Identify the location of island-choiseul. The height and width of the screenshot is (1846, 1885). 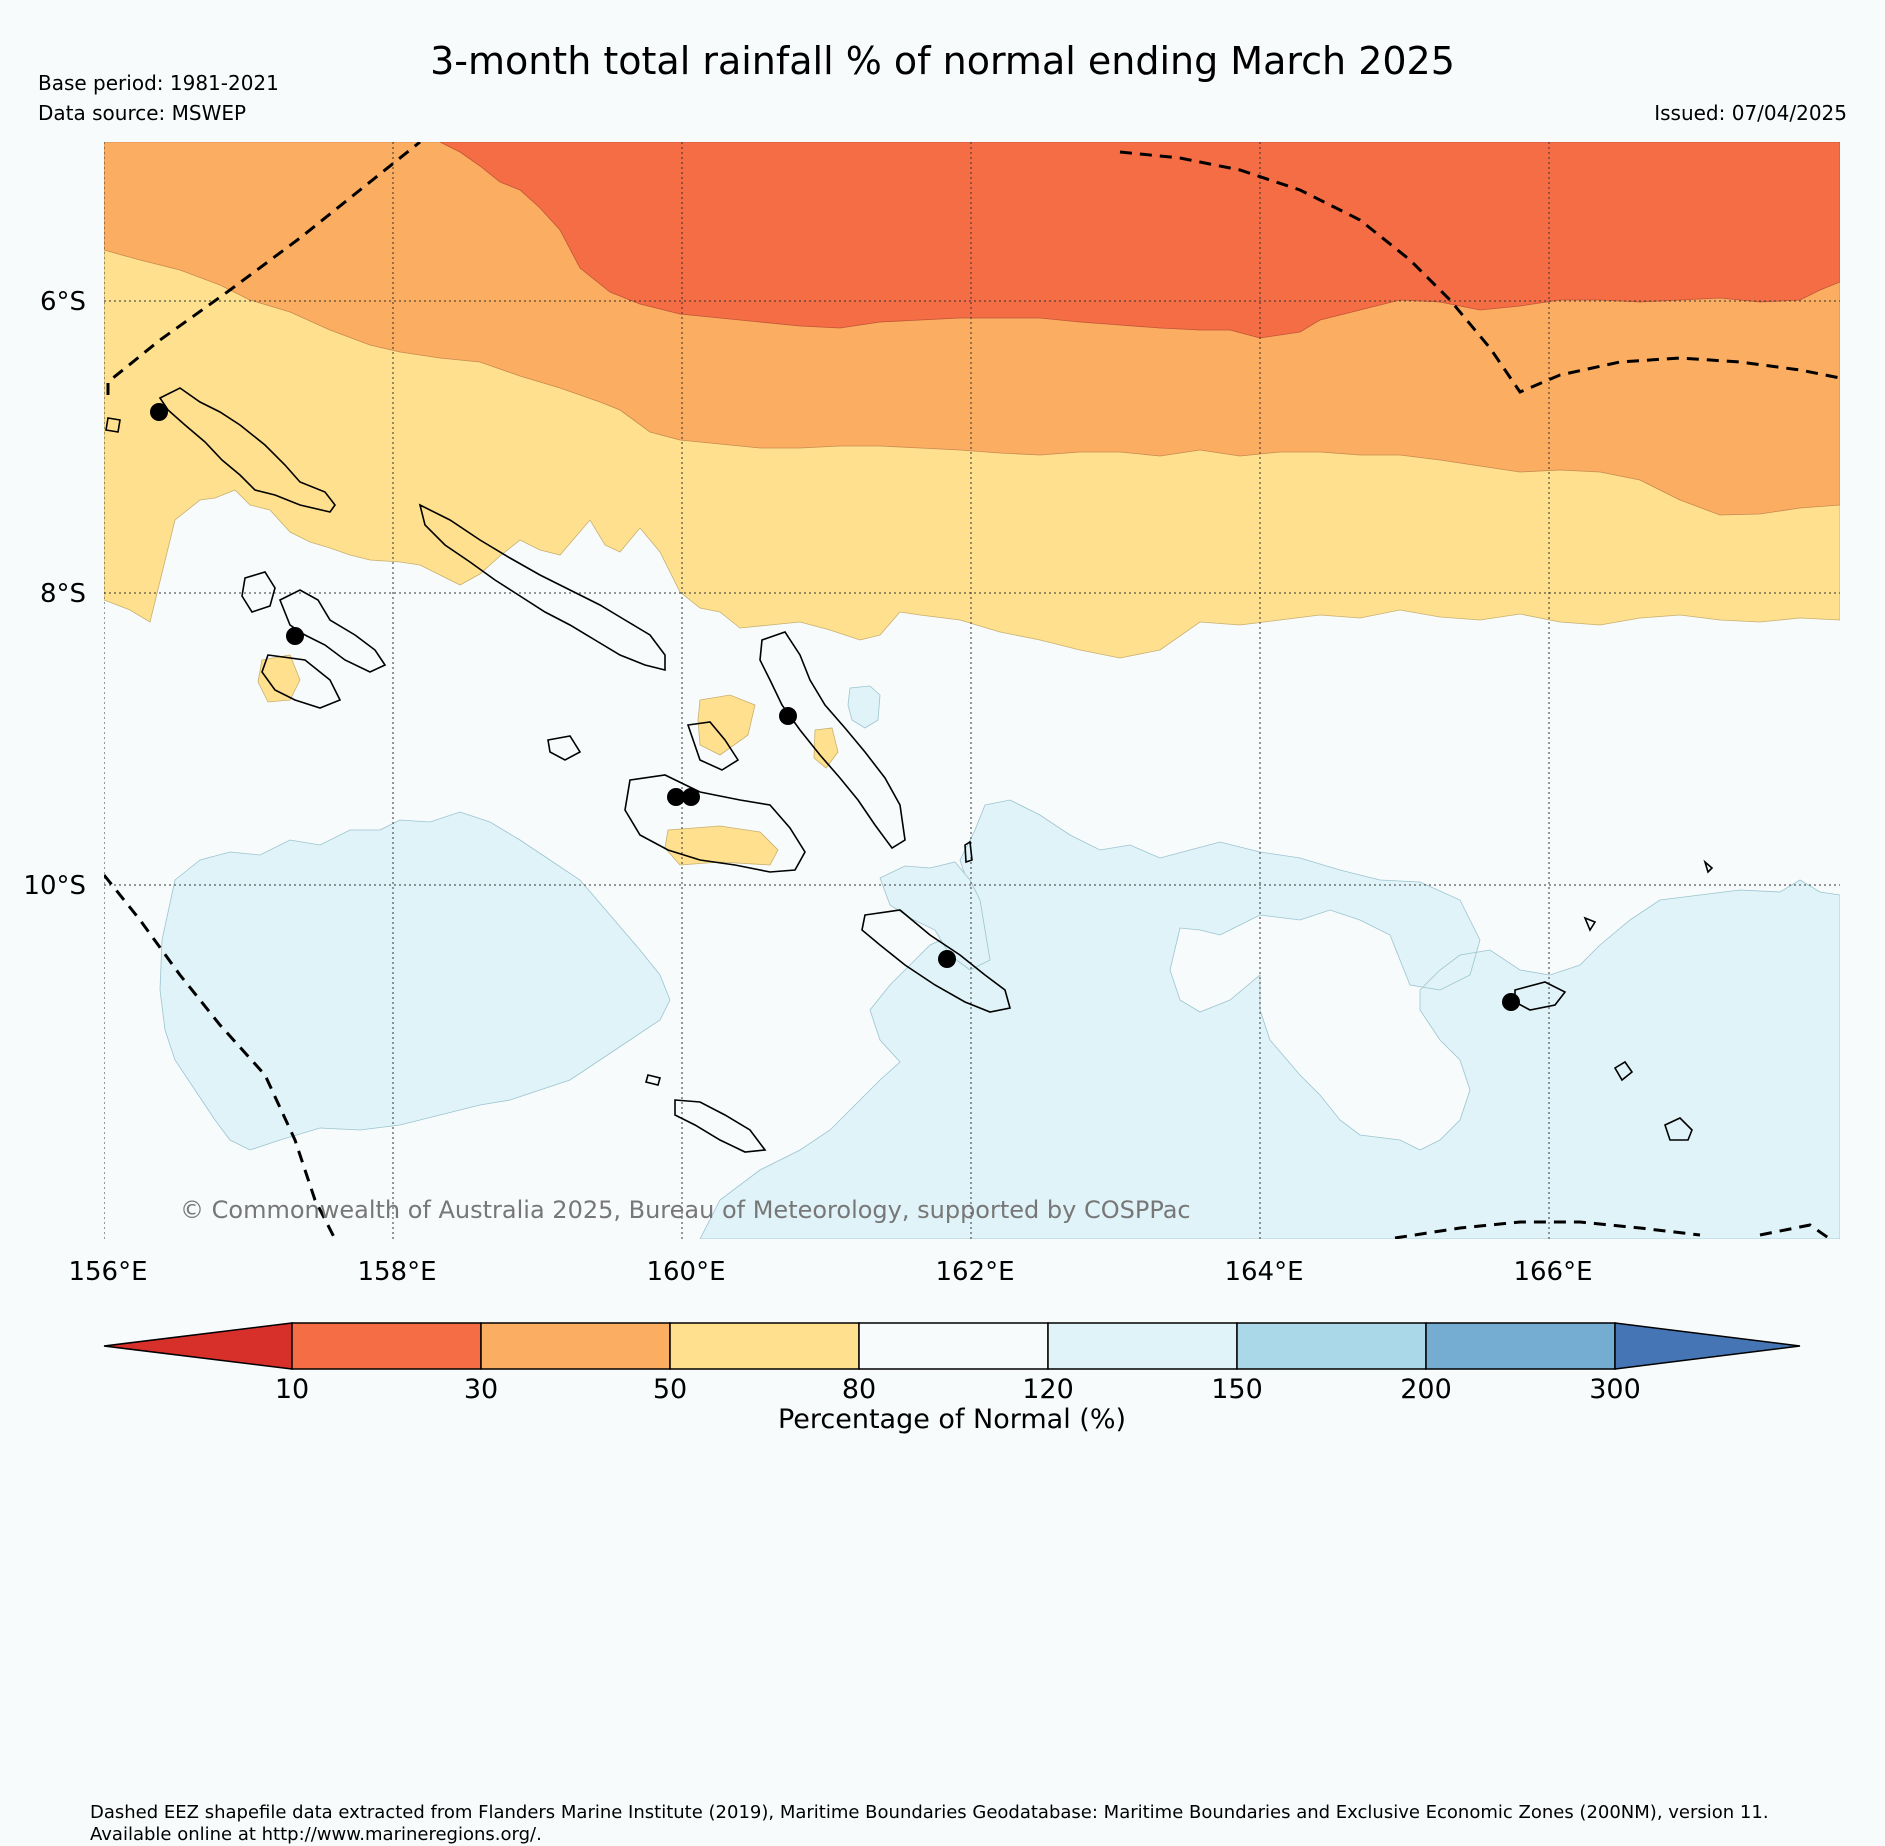
(542, 587).